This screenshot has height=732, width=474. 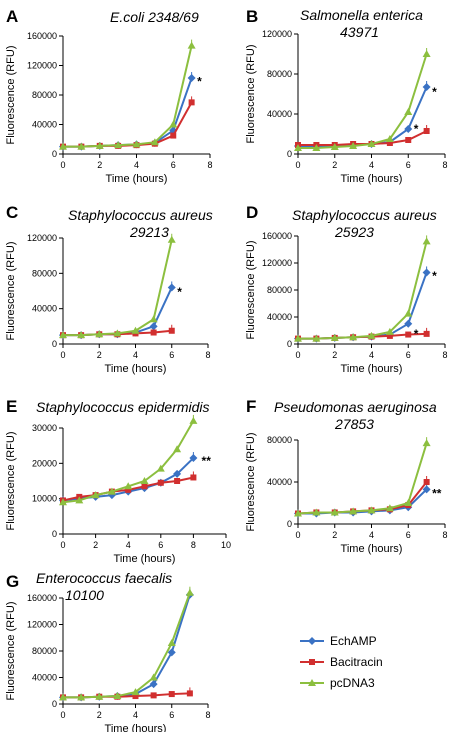 I want to click on legend-label: Bacitracin, so click(x=356, y=662).